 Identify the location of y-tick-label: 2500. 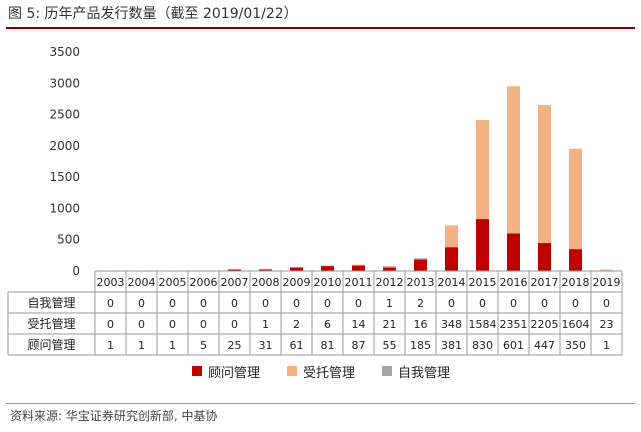
(64, 115).